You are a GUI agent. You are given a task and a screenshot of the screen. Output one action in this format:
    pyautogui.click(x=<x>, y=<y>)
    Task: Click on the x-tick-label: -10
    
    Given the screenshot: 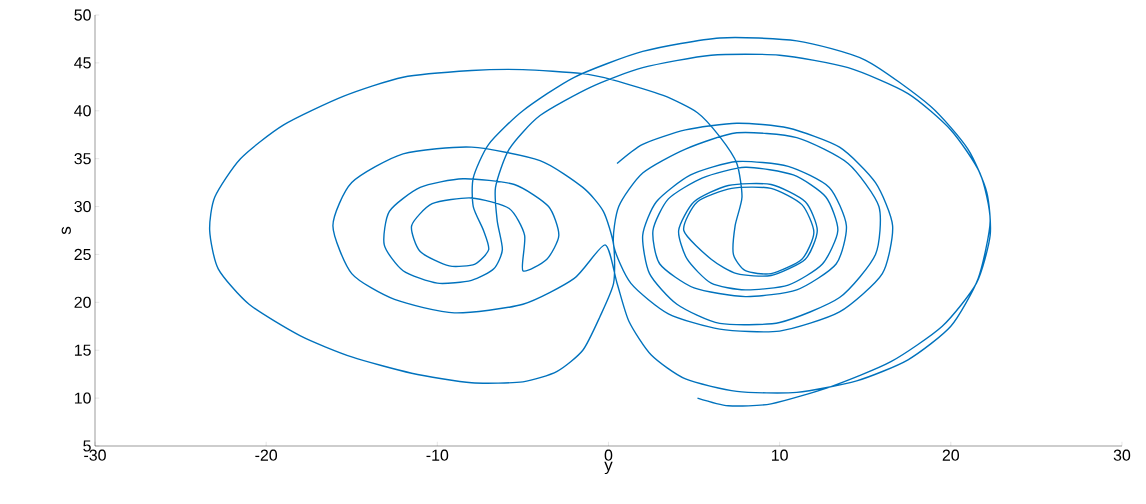 What is the action you would take?
    pyautogui.click(x=437, y=455)
    